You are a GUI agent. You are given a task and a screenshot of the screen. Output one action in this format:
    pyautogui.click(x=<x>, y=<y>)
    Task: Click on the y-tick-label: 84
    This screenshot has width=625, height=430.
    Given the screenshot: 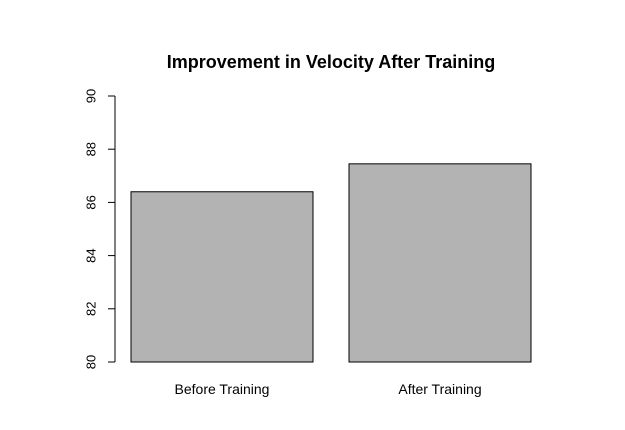 What is the action you would take?
    pyautogui.click(x=91, y=255)
    